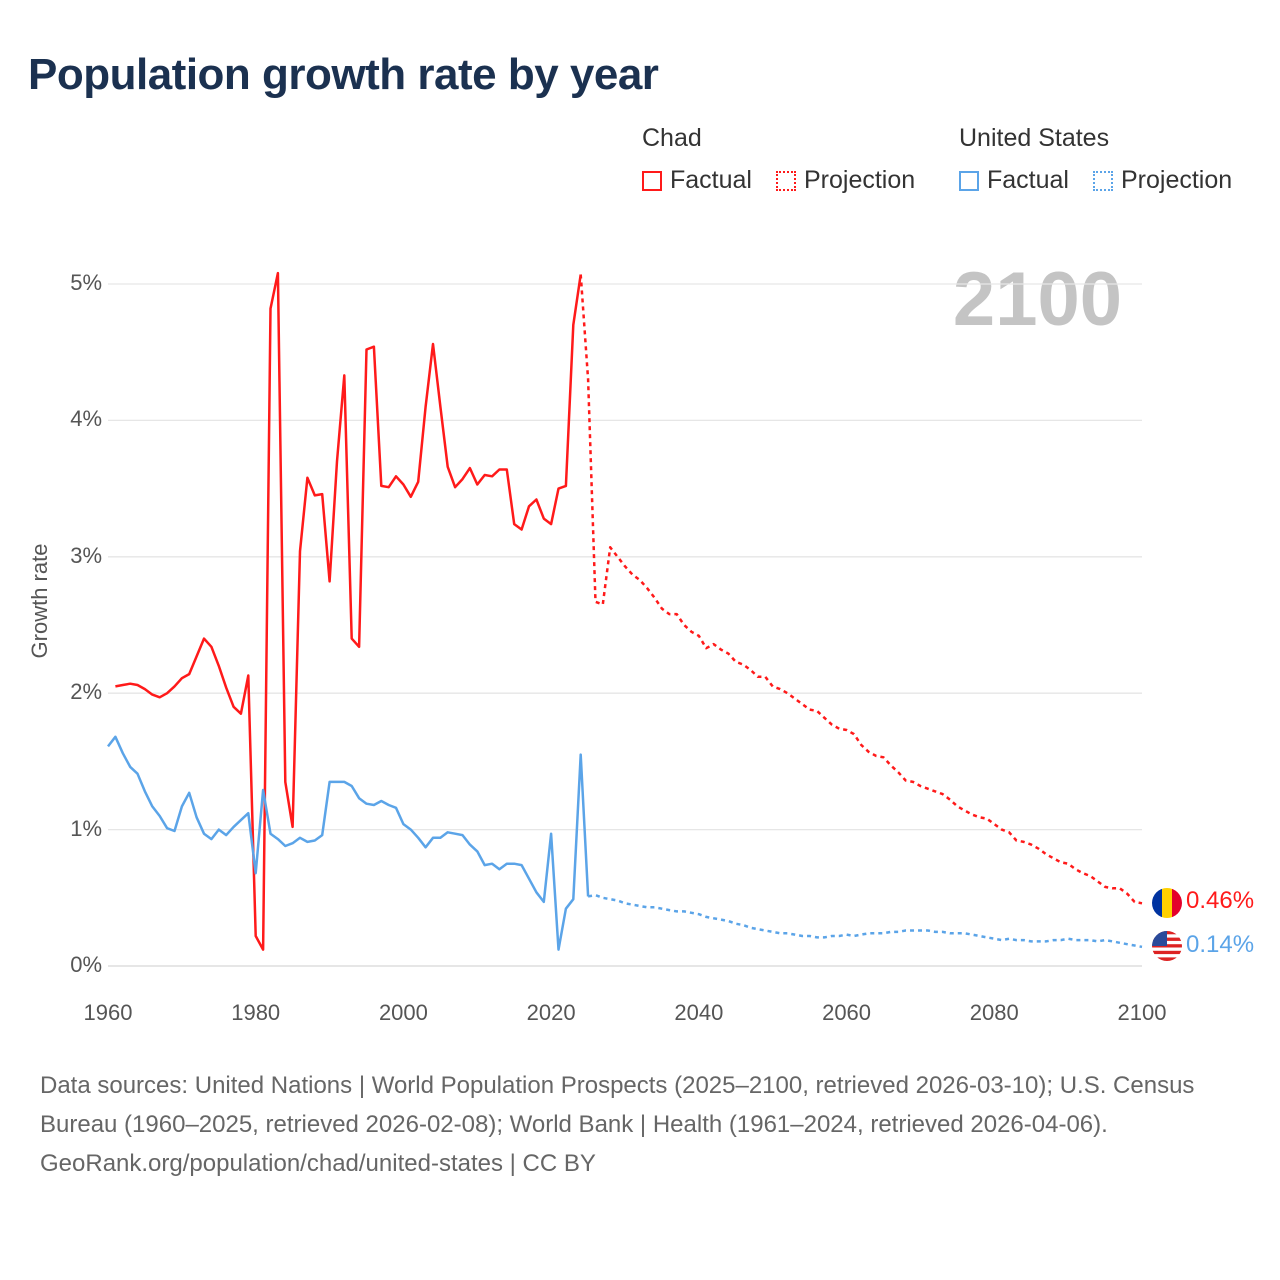 This screenshot has width=1280, height=1280. I want to click on us-flag-icon, so click(1167, 946).